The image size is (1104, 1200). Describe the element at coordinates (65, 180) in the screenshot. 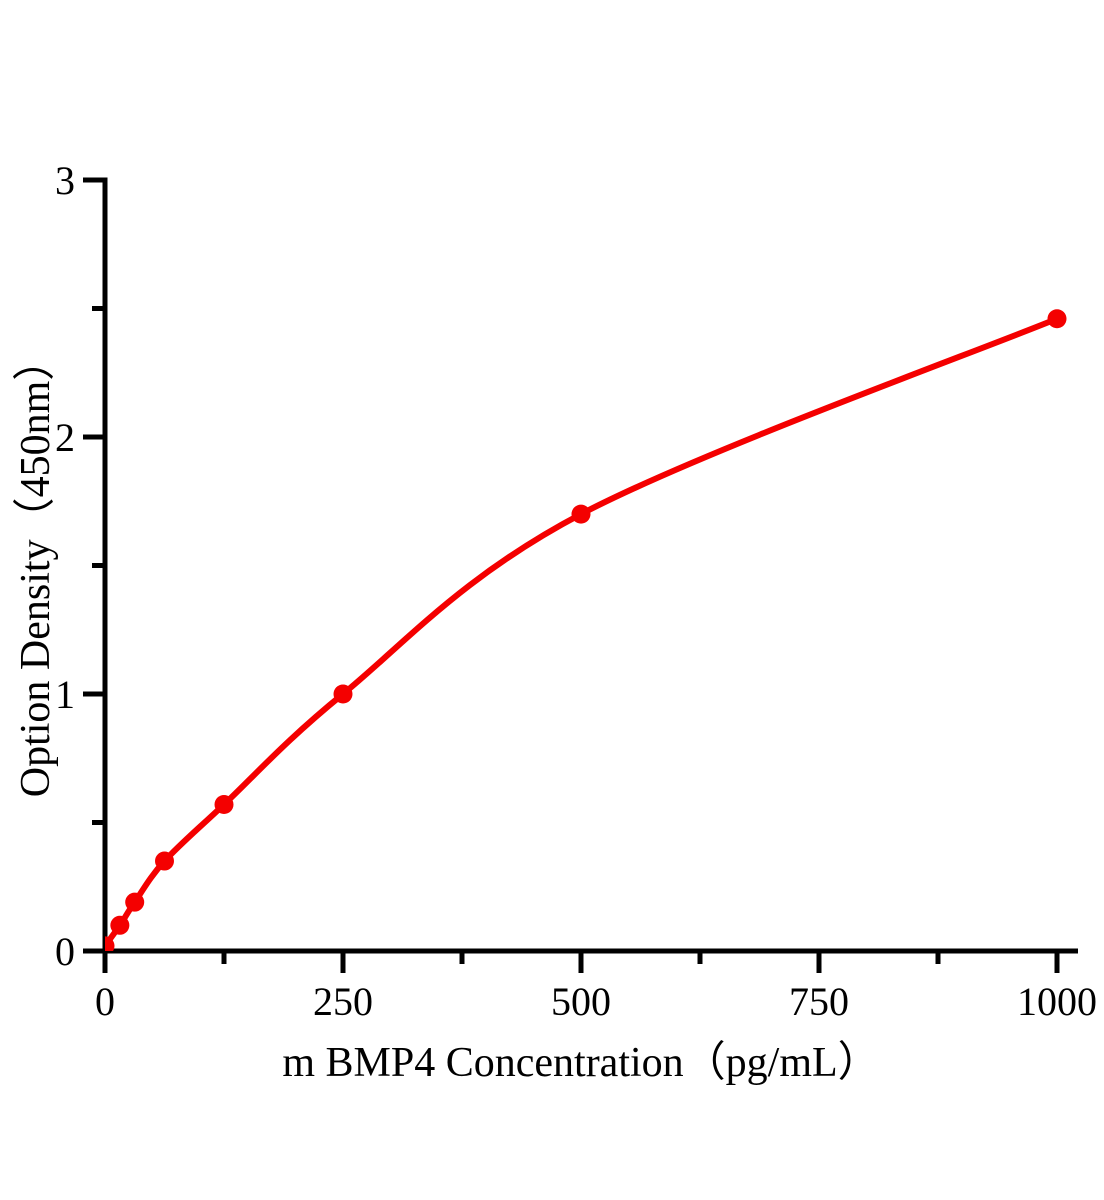

I see `y-tick-label: 3` at that location.